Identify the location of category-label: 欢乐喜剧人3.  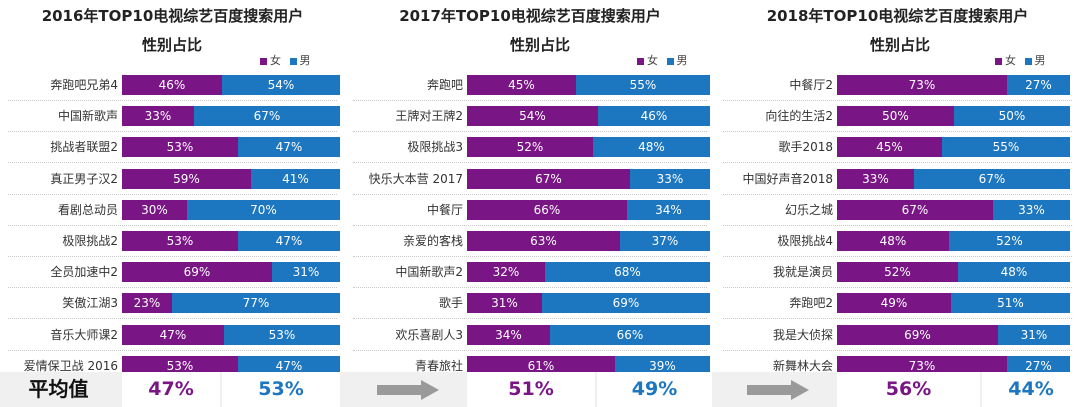
(429, 335).